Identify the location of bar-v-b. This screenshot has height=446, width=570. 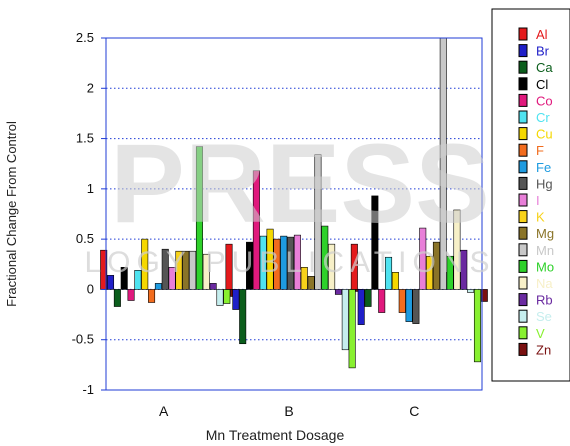
(352, 329).